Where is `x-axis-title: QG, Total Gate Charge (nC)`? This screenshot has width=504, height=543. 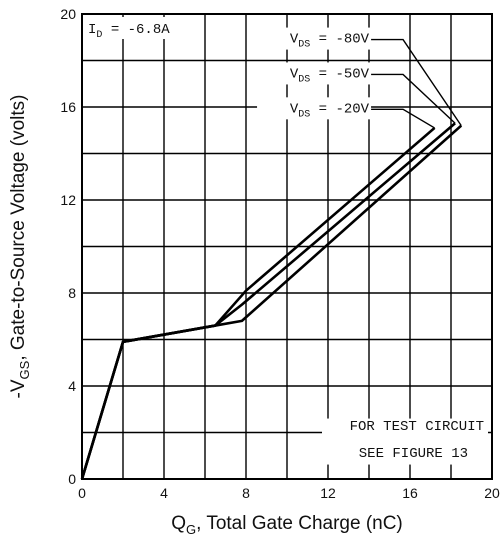 x-axis-title: QG, Total Gate Charge (nC) is located at coordinates (287, 525).